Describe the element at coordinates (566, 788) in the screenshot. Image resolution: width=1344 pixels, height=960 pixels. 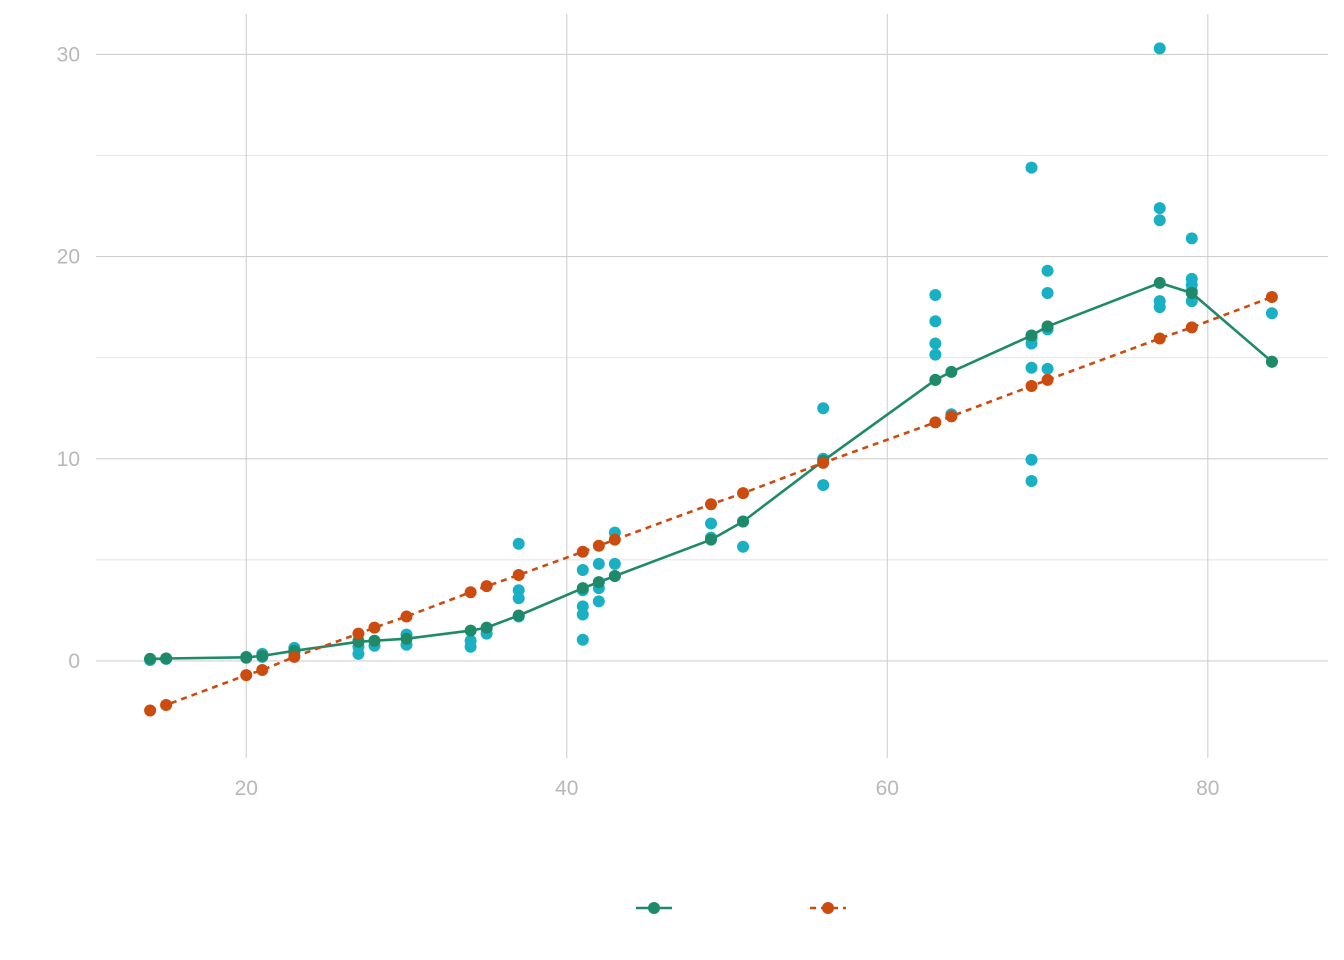
I see `x-tick-label: 40` at that location.